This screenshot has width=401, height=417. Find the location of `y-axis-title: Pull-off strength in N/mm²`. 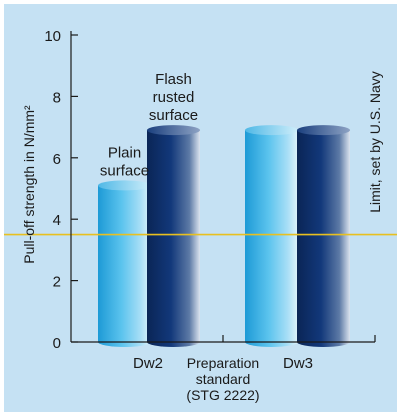

y-axis-title: Pull-off strength in N/mm² is located at coordinates (29, 184).